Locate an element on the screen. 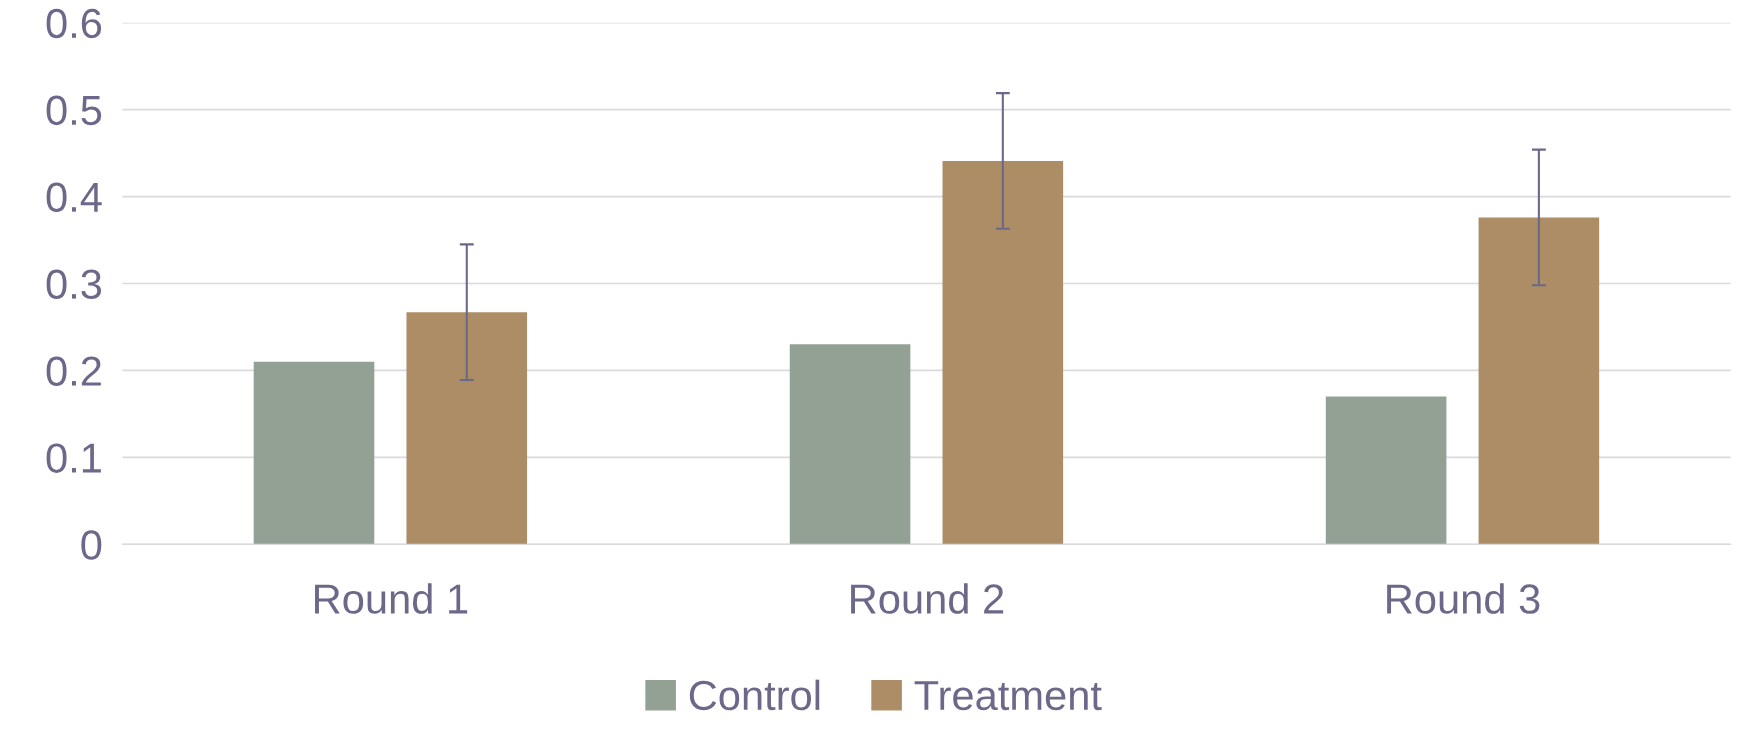  y-tick-label: 0 is located at coordinates (91, 545).